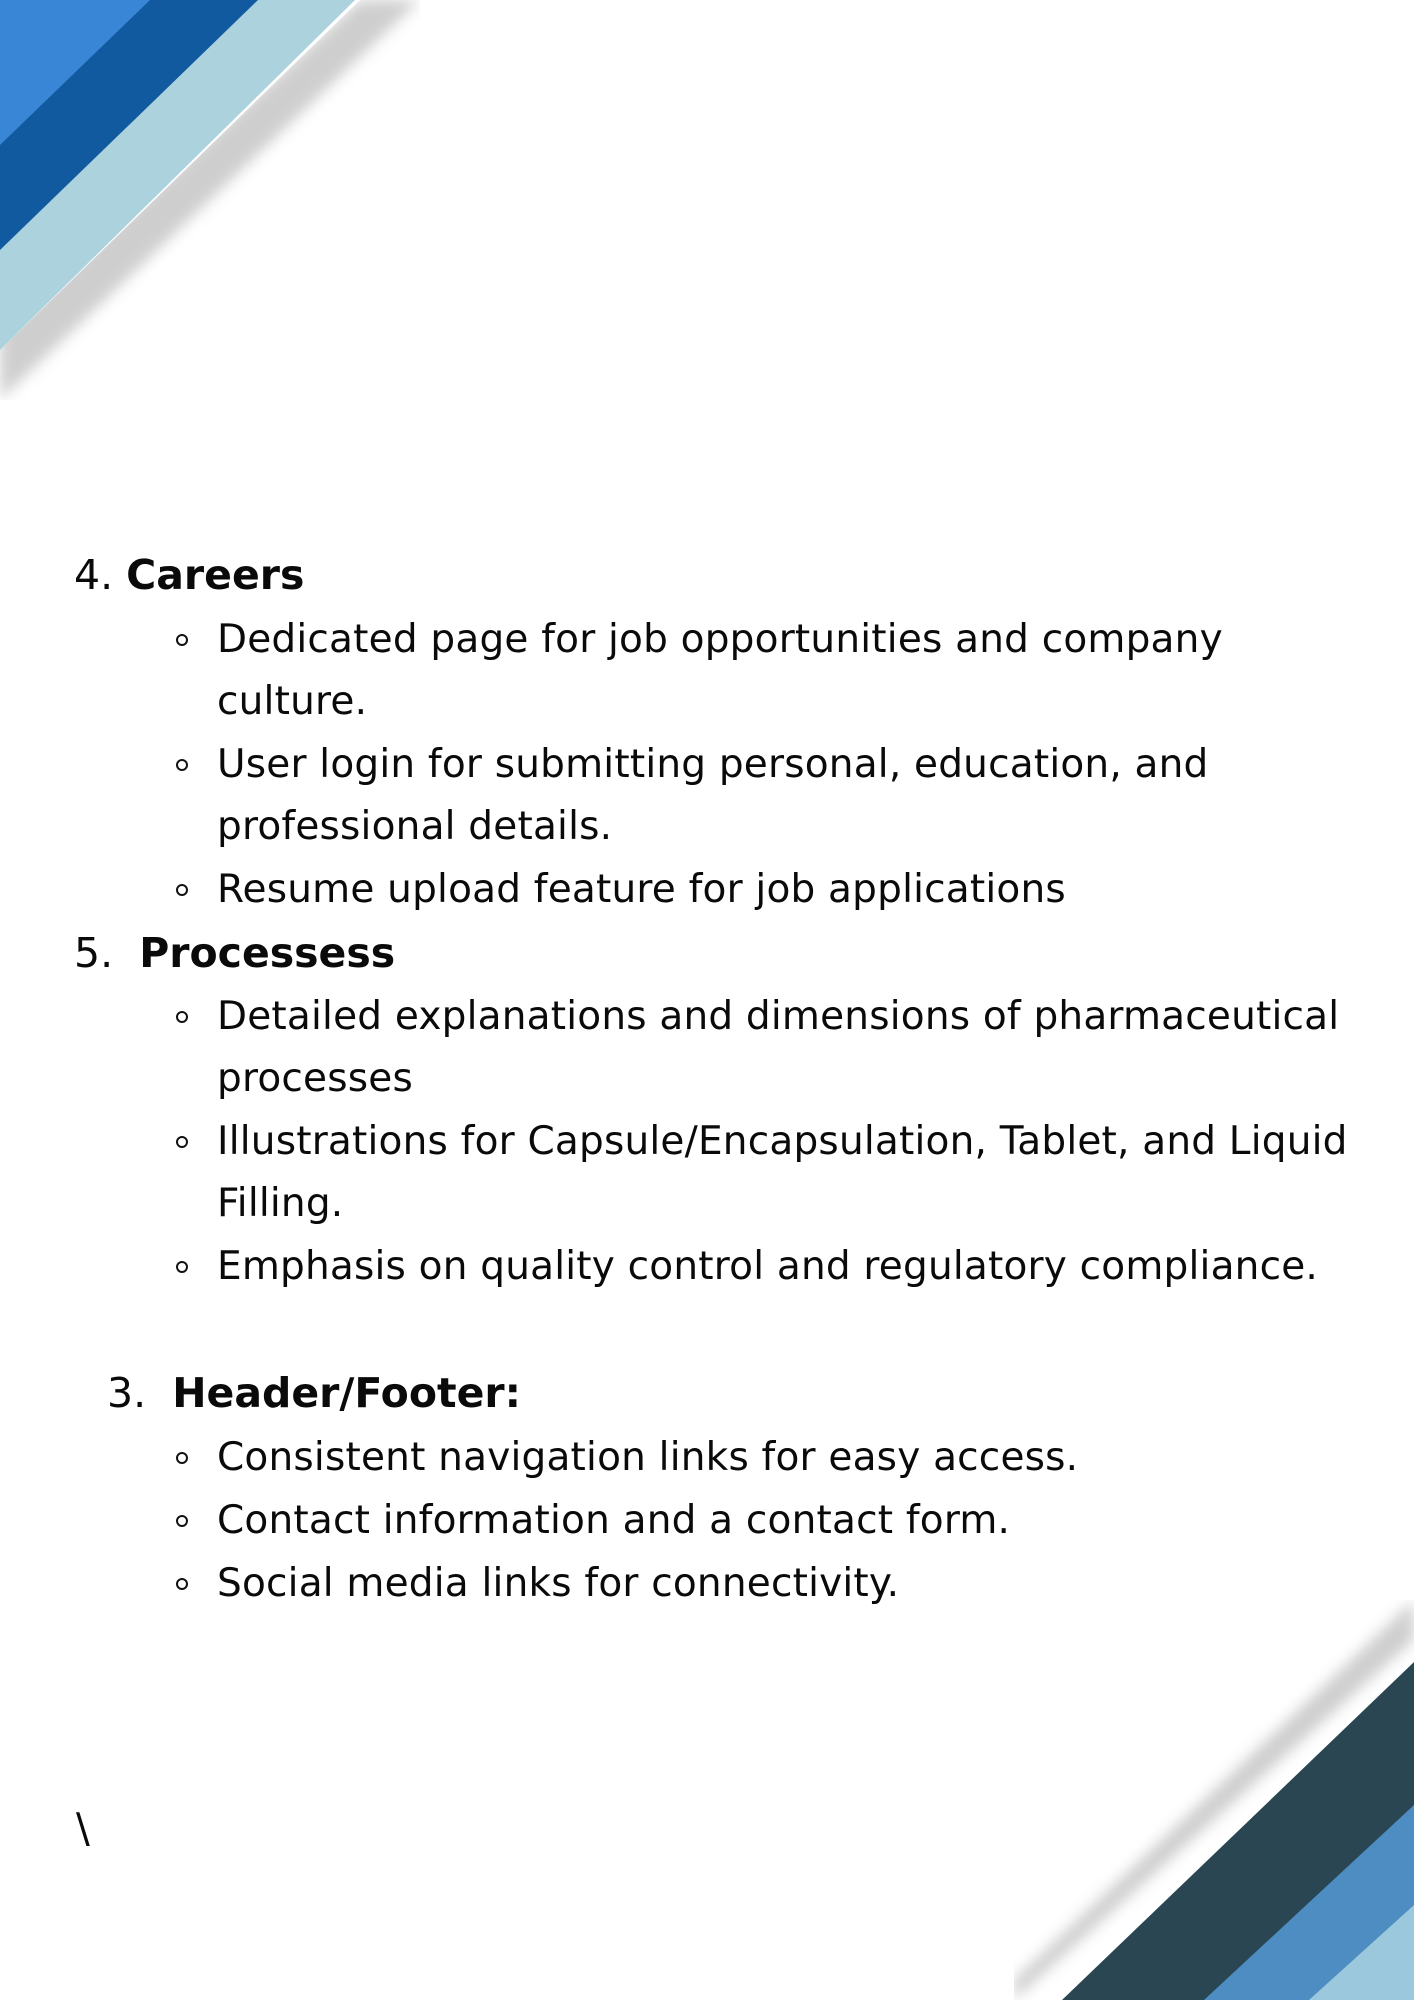 Image resolution: width=1414 pixels, height=2000 pixels. I want to click on section-title: Careers, so click(215, 575).